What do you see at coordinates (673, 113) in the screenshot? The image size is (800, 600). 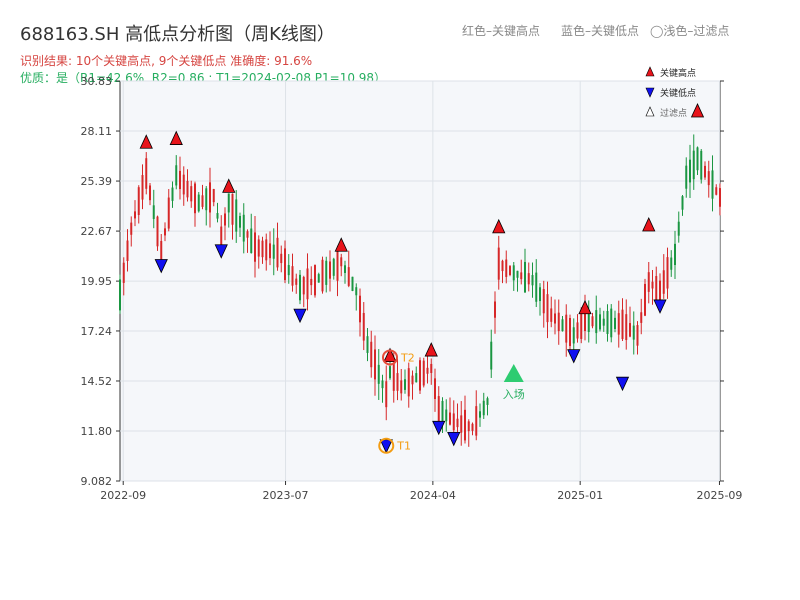 I see `legend-filtered-label: 过滤点` at bounding box center [673, 113].